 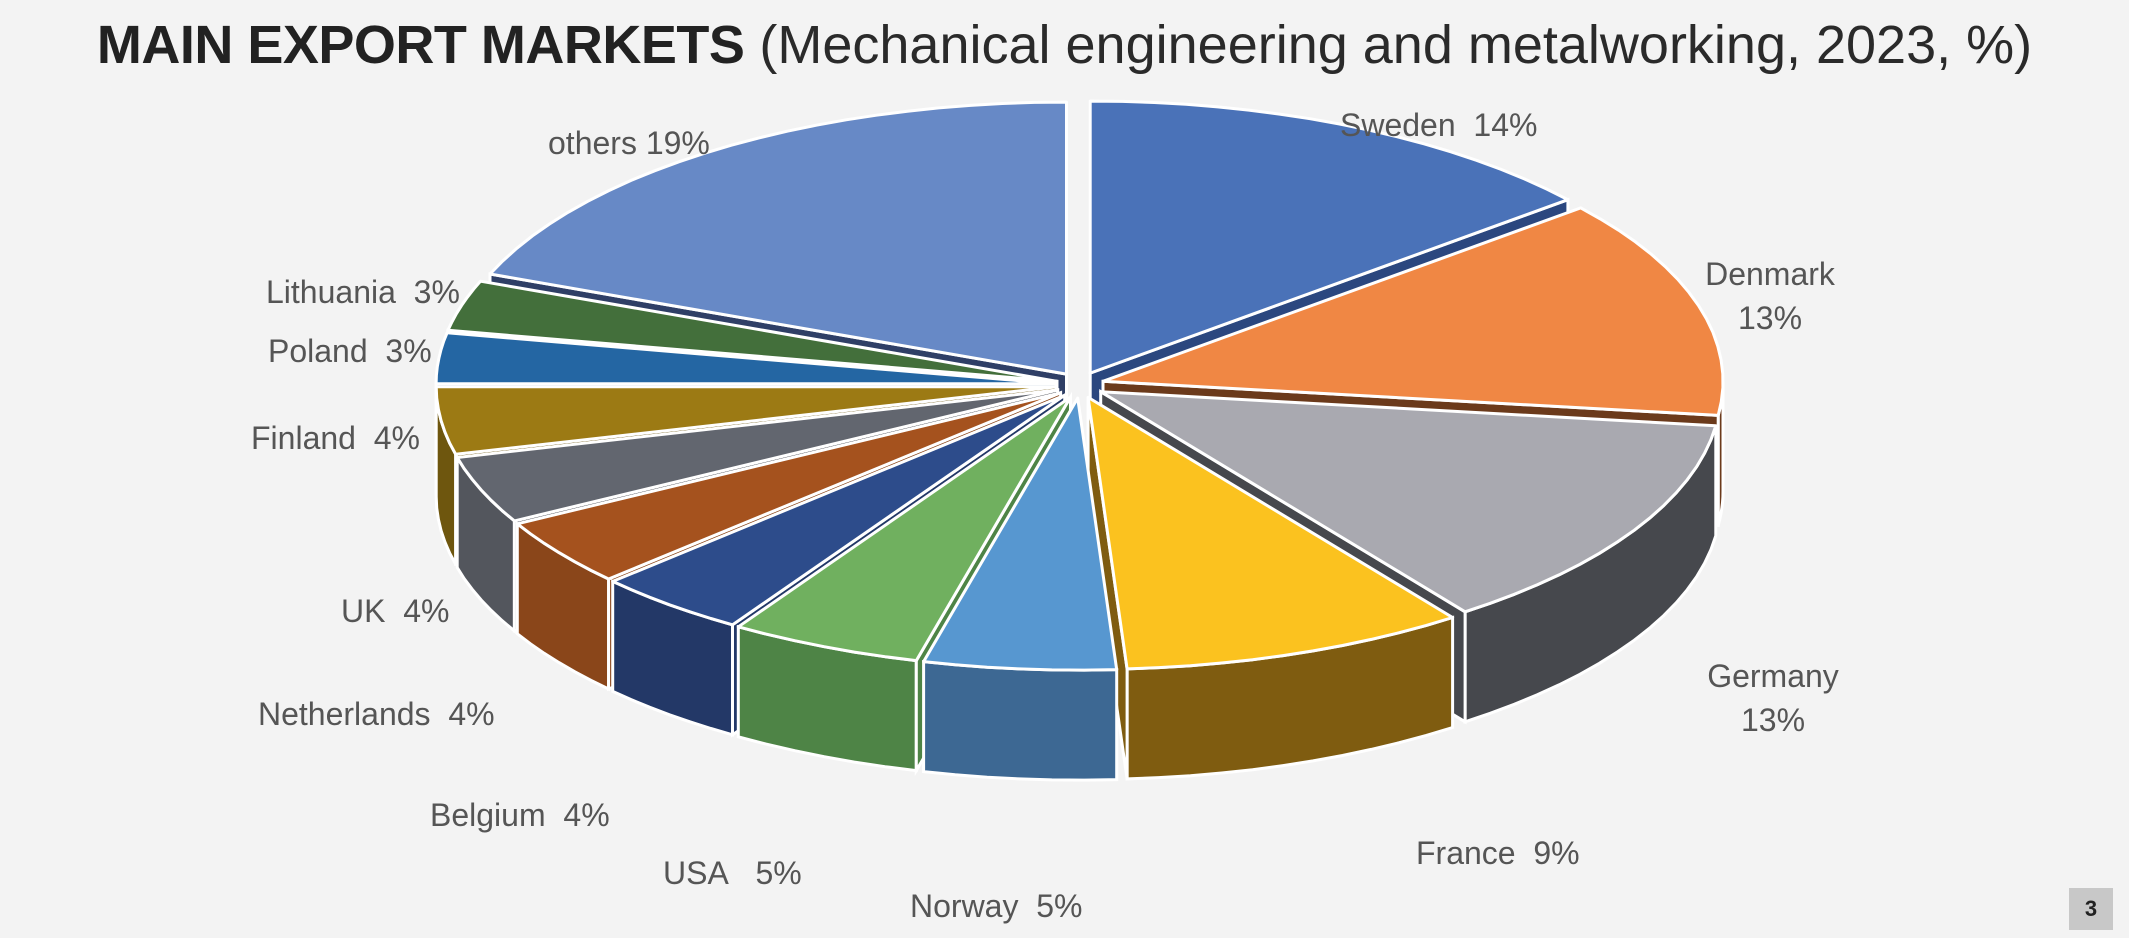 What do you see at coordinates (1770, 274) in the screenshot?
I see `label-name: Denmark` at bounding box center [1770, 274].